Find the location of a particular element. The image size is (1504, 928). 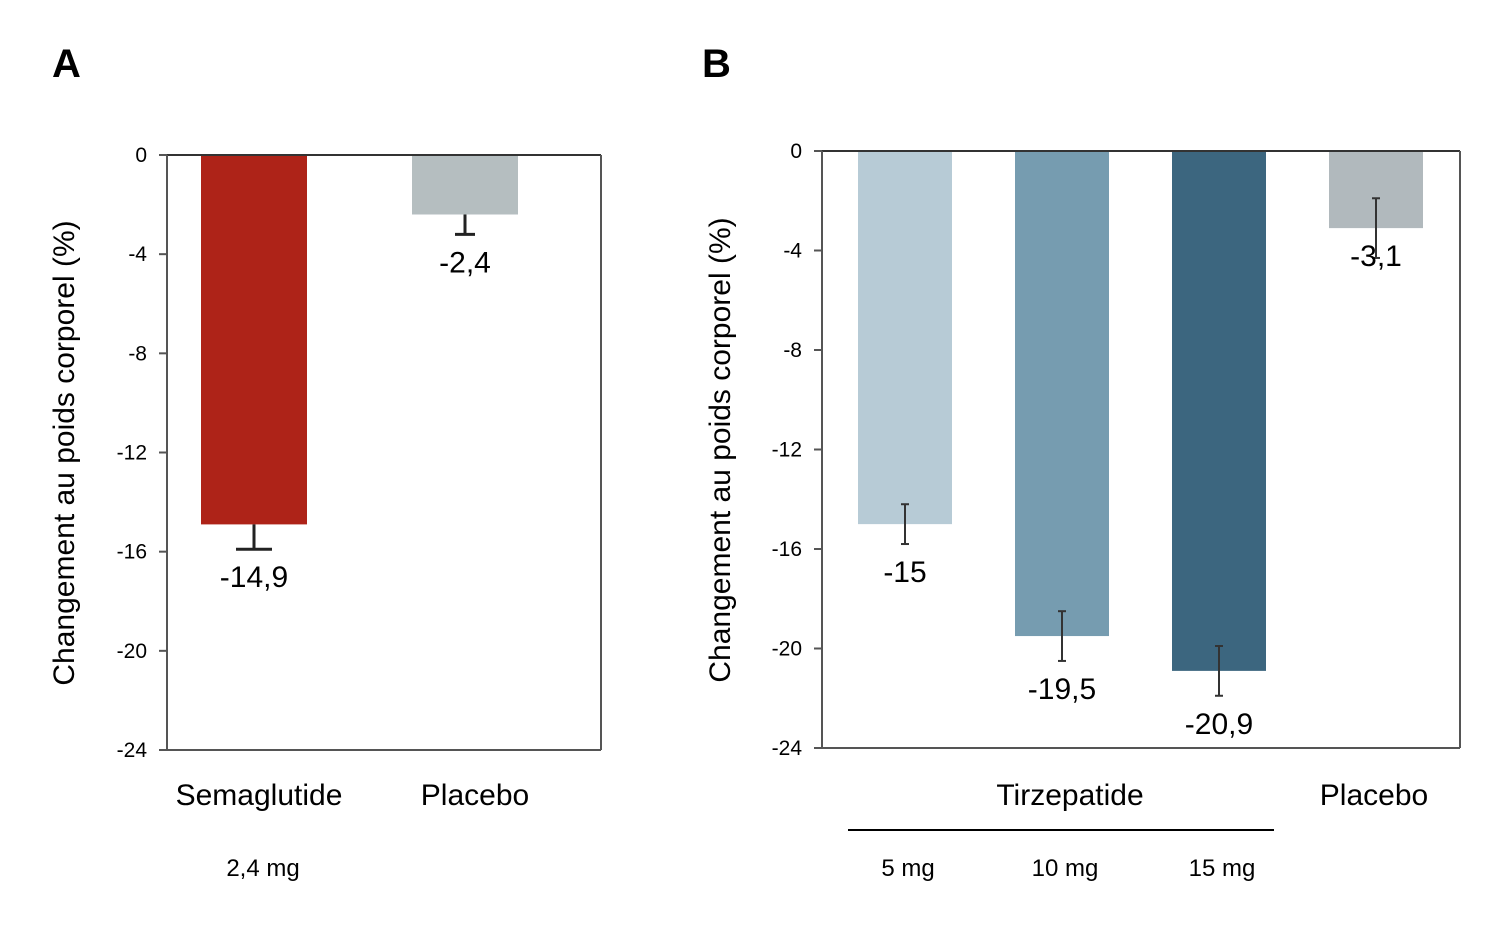

category-label-b-3: 15 mg is located at coordinates (1222, 868).